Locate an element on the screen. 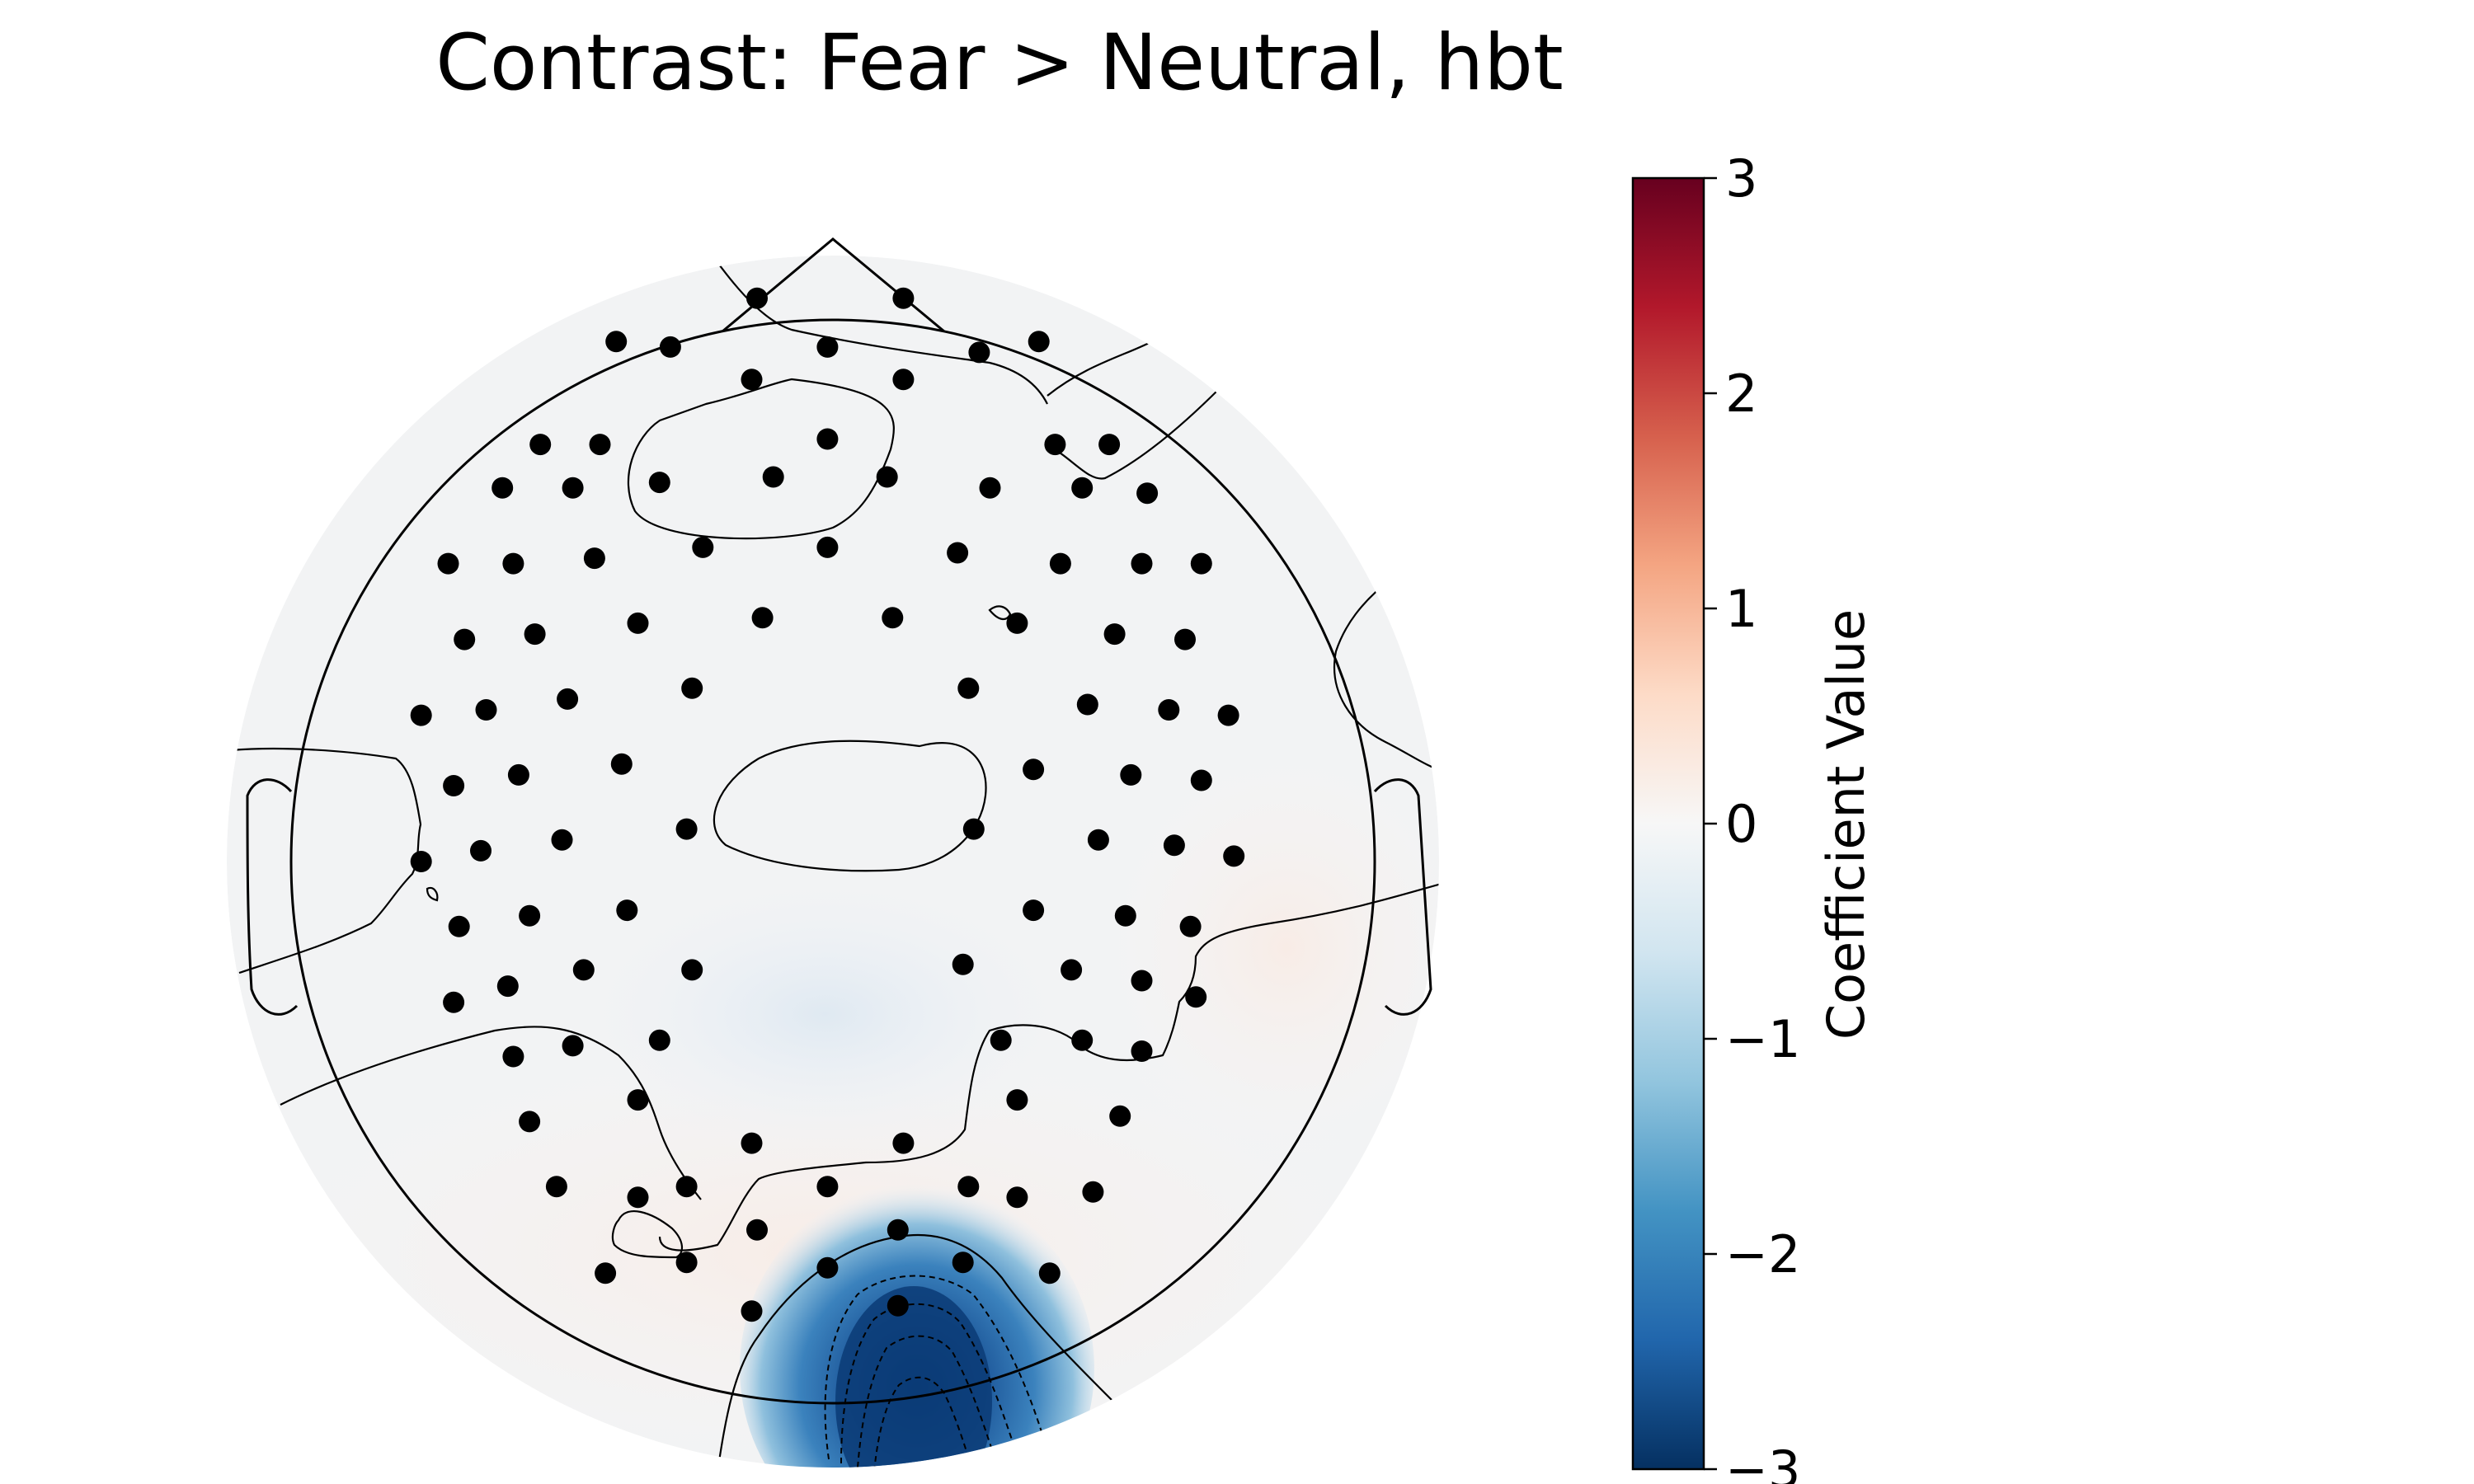 The height and width of the screenshot is (1484, 2474). colorbar-label: Coefficient Value is located at coordinates (1846, 824).